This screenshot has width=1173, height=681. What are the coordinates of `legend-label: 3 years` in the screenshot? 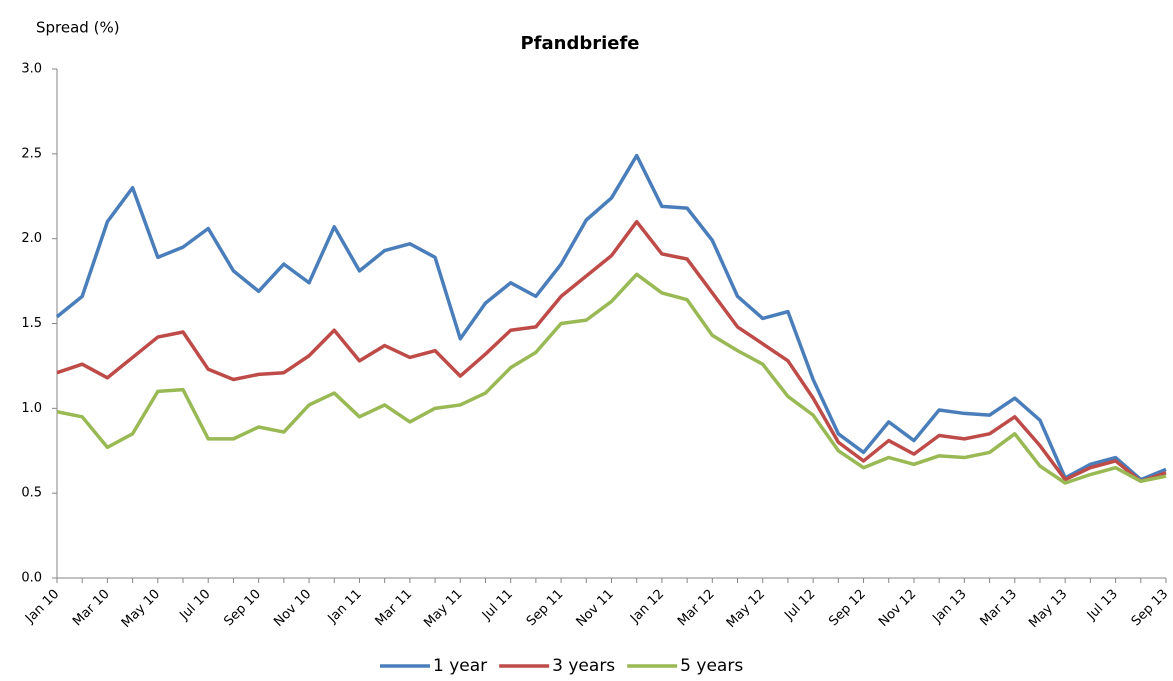 It's located at (583, 666).